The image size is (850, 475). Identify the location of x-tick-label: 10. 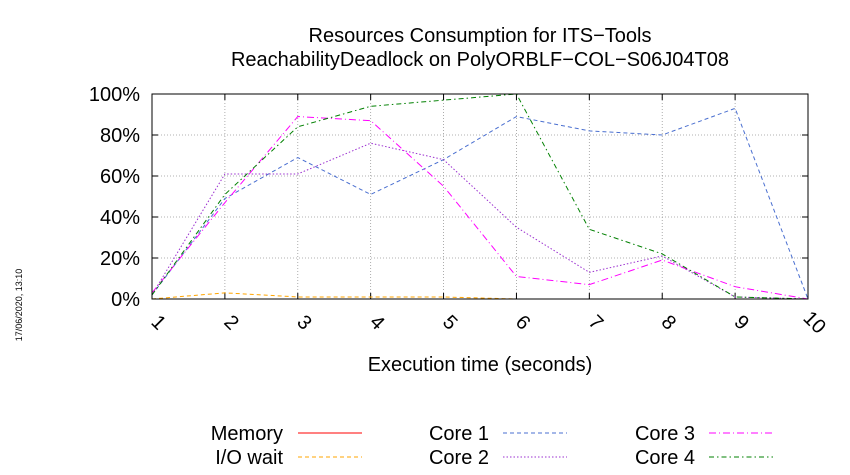
(814, 322).